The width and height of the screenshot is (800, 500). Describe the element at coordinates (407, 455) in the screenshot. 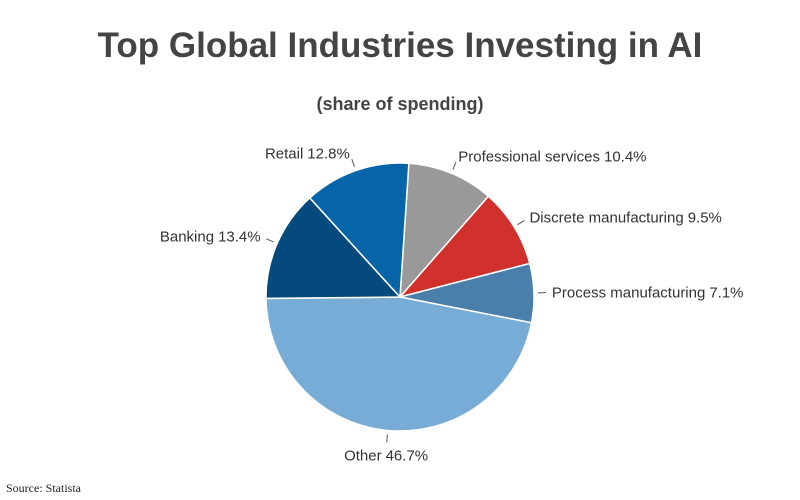

I see `slice-value: 46.7%` at that location.